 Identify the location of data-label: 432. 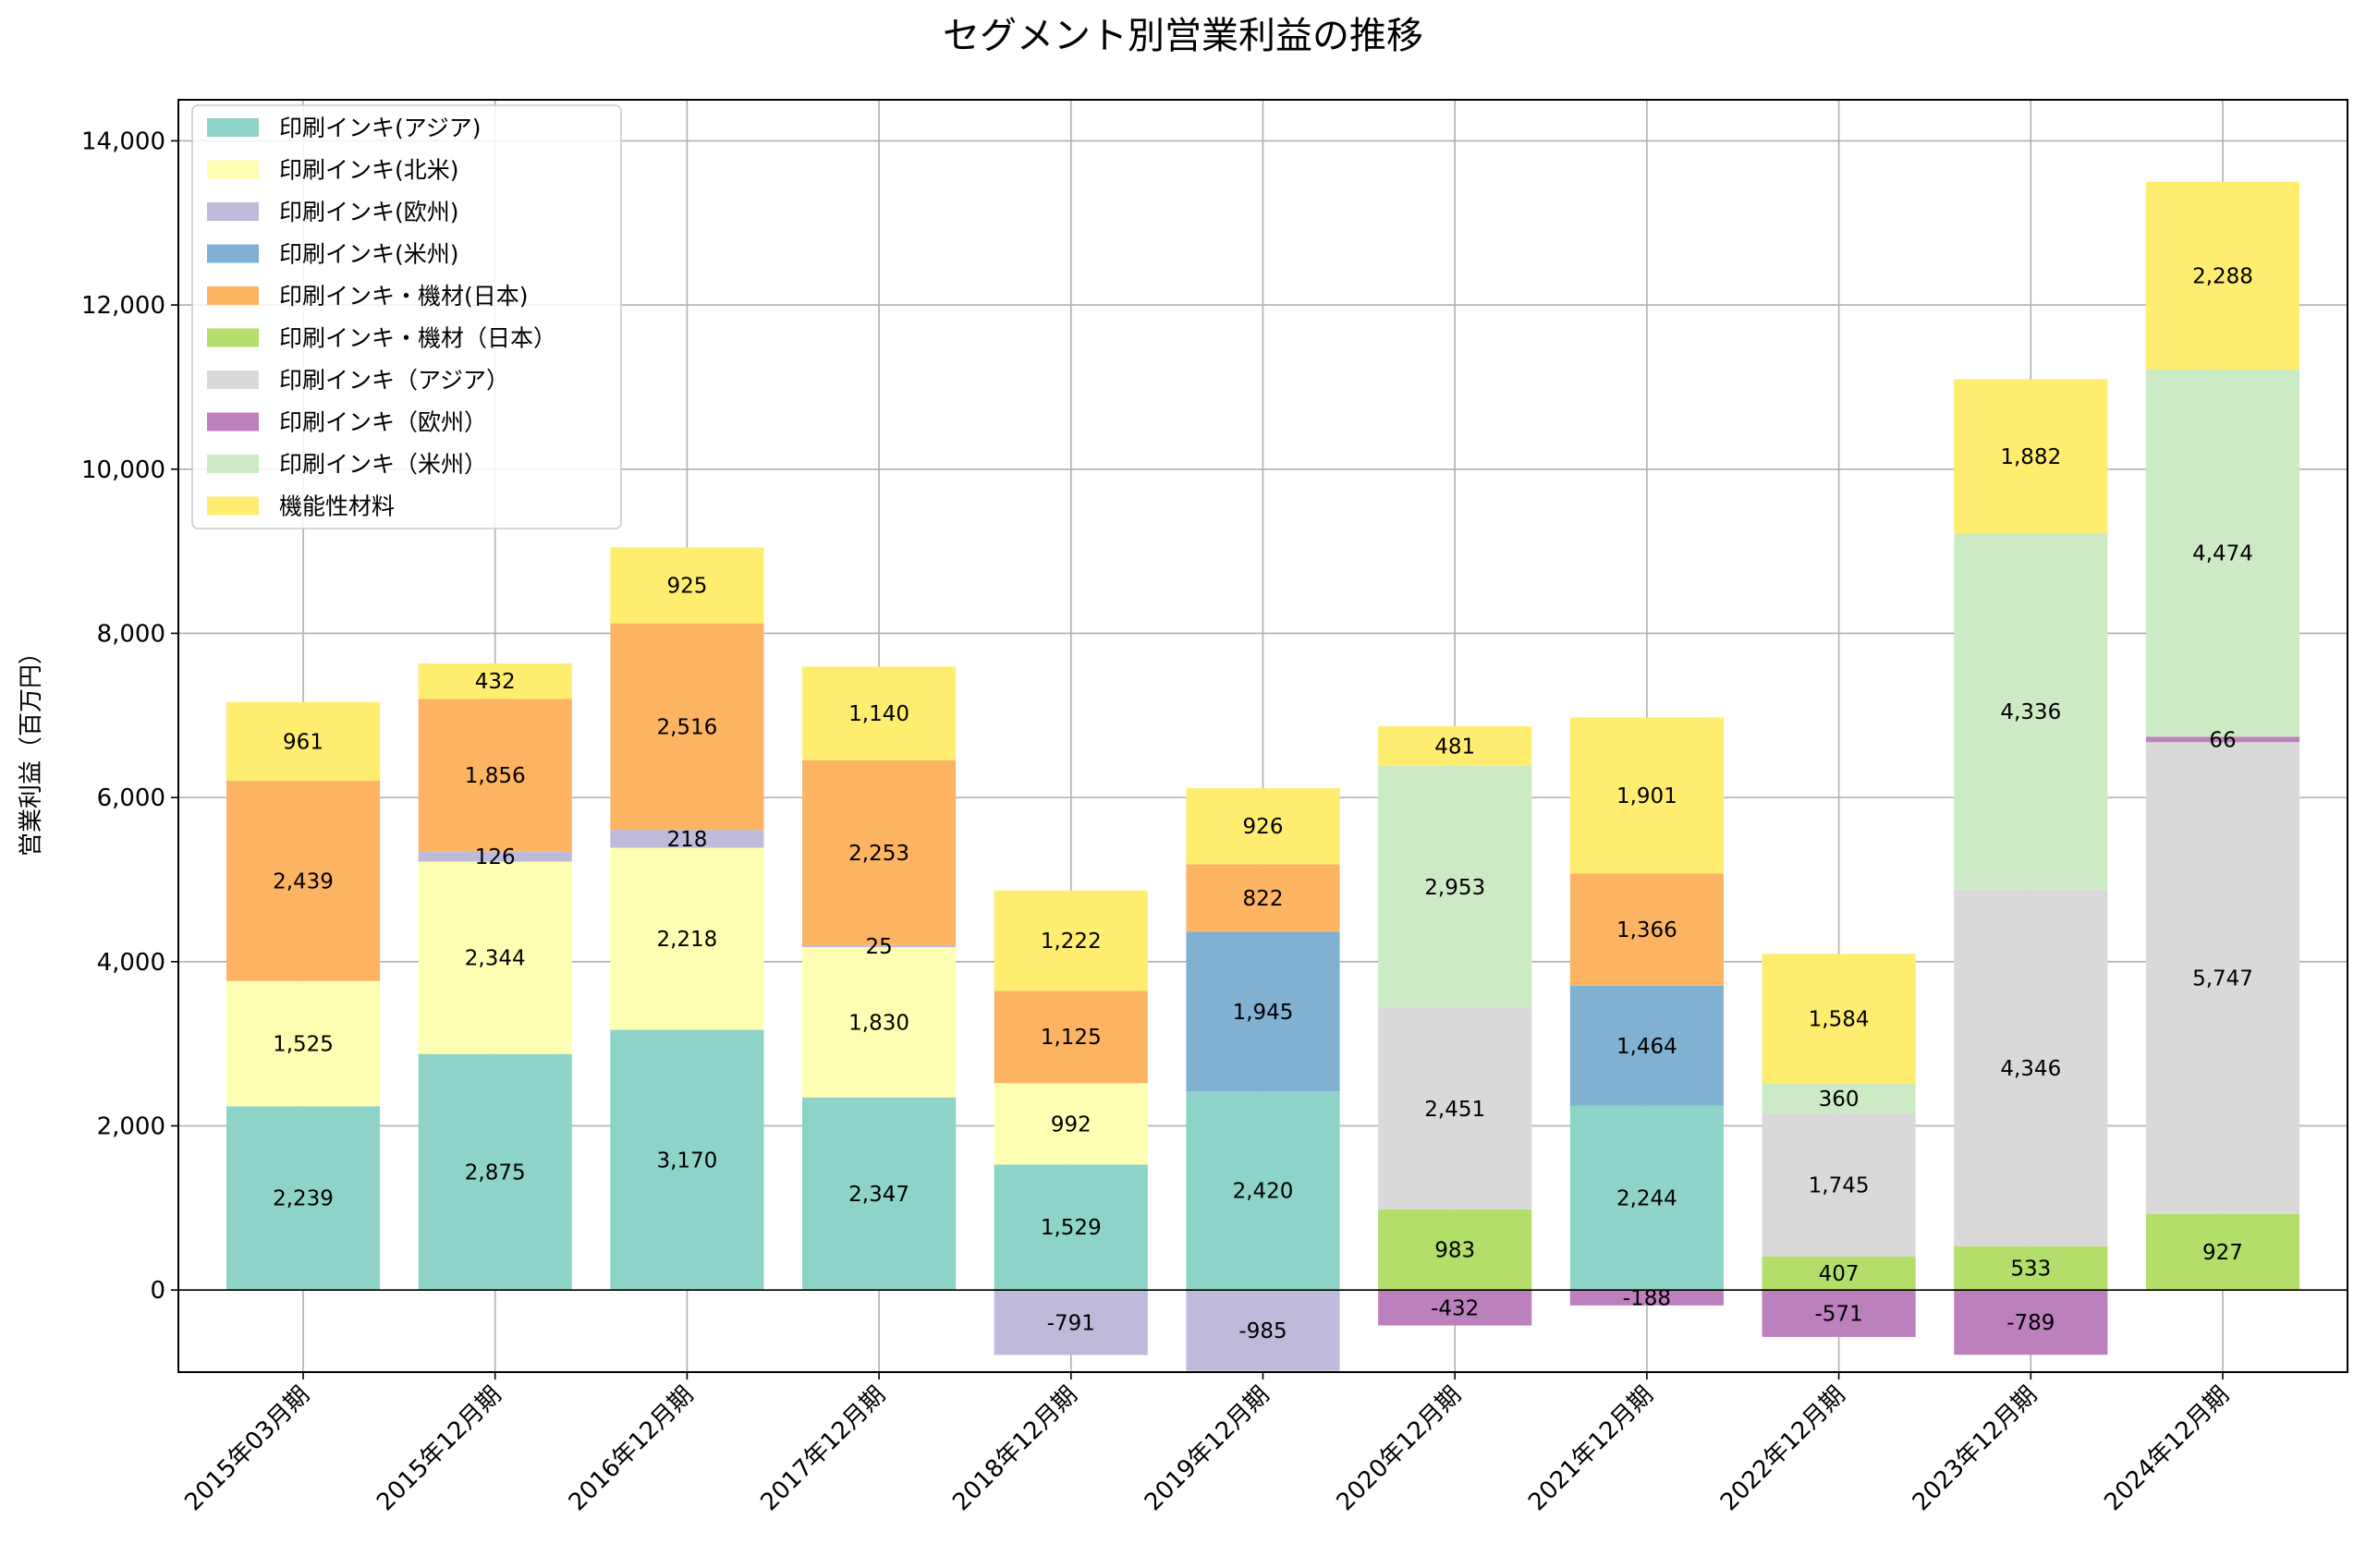
(496, 682).